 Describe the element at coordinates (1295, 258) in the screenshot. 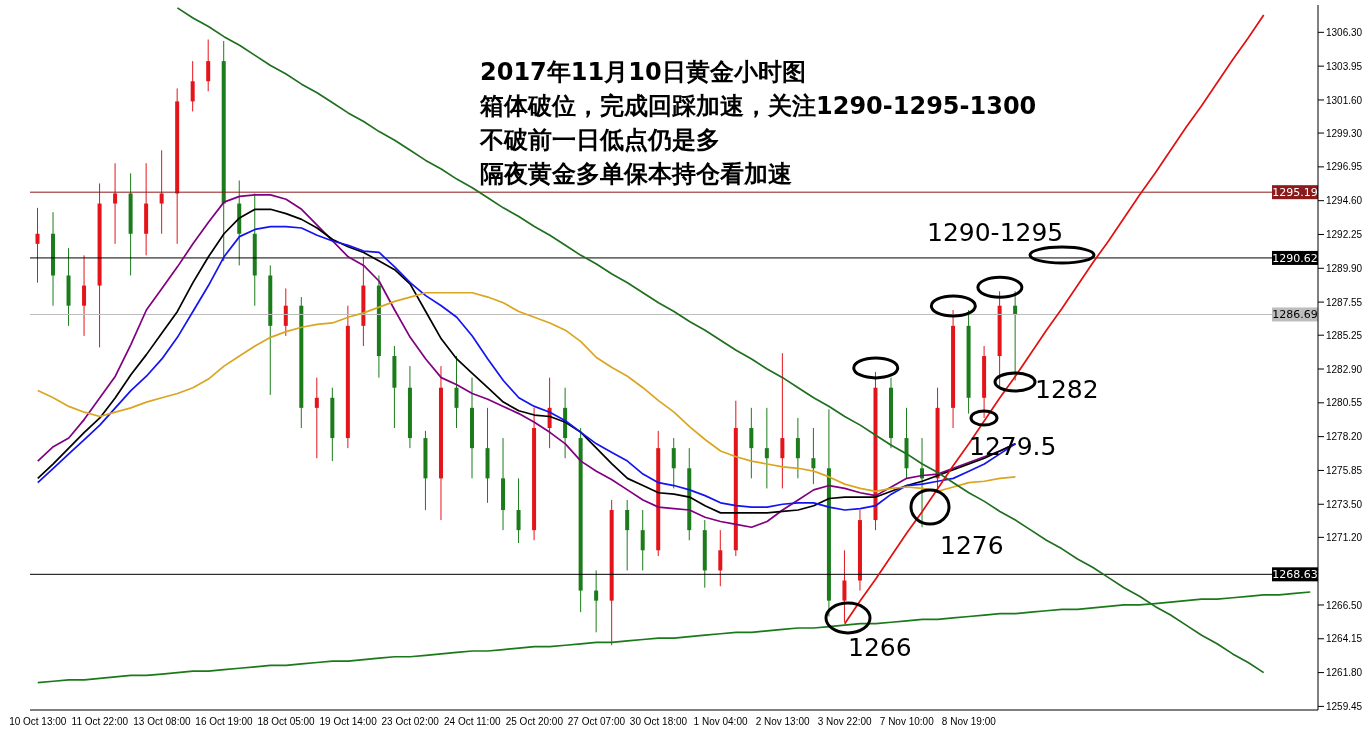

I see `ref-line-label: 1290.62` at that location.